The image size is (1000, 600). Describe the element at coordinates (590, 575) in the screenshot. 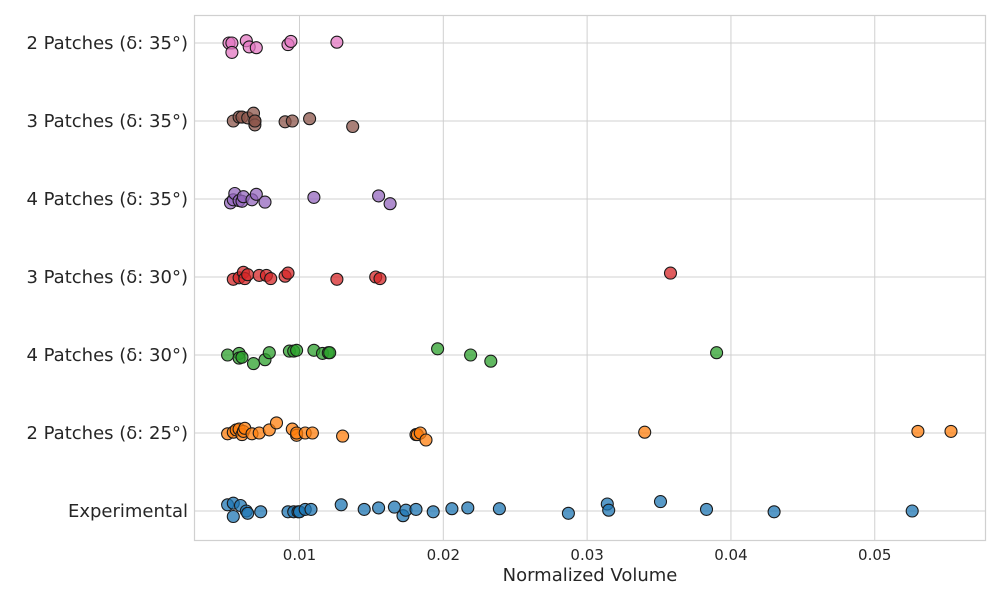

I see `x-axis-label: Normalized Volume` at that location.